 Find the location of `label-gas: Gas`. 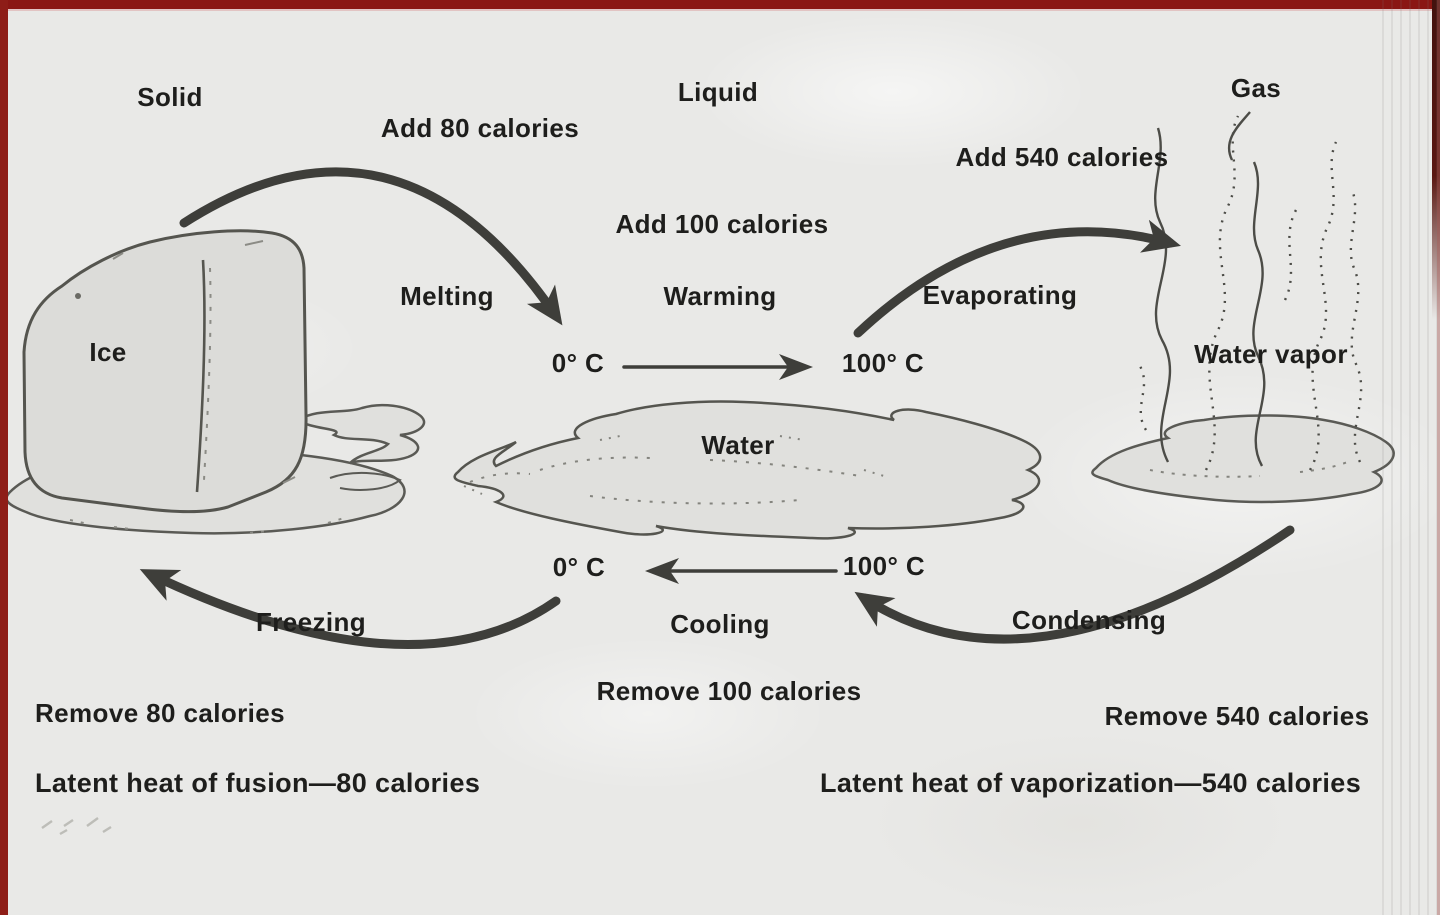

label-gas: Gas is located at coordinates (1256, 88).